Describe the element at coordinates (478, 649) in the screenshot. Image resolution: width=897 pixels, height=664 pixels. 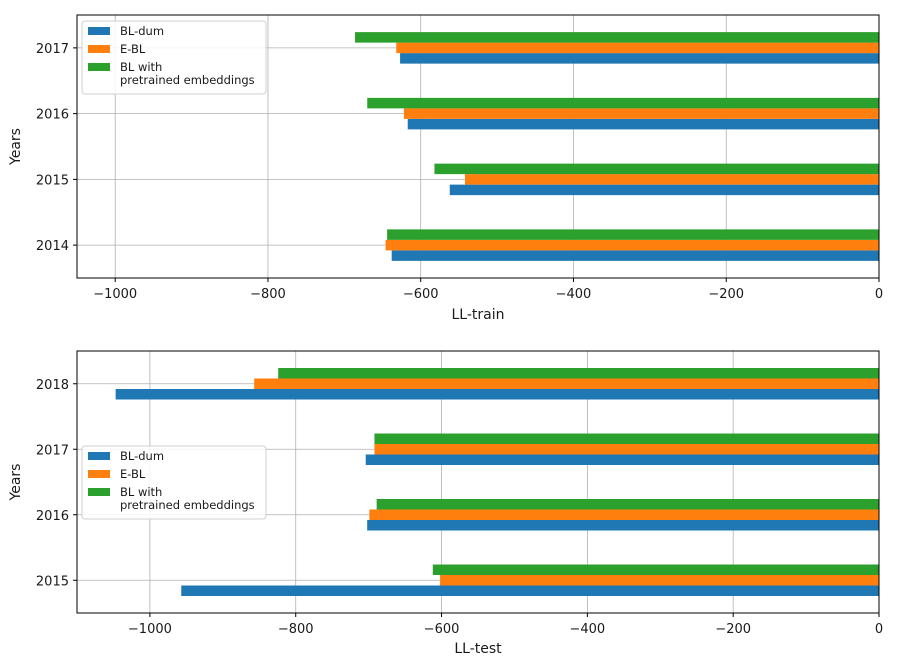
I see `x-axis-label: LL-test` at that location.